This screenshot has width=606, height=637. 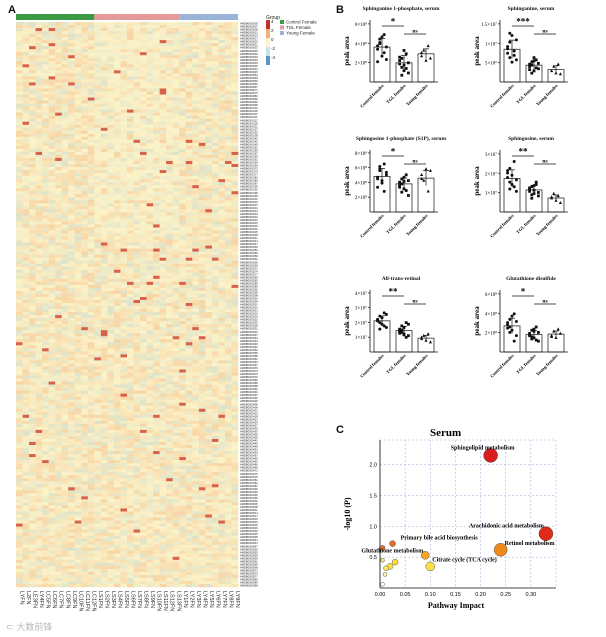 I want to click on row-label: HMDB0000409, so click(x=249, y=407).